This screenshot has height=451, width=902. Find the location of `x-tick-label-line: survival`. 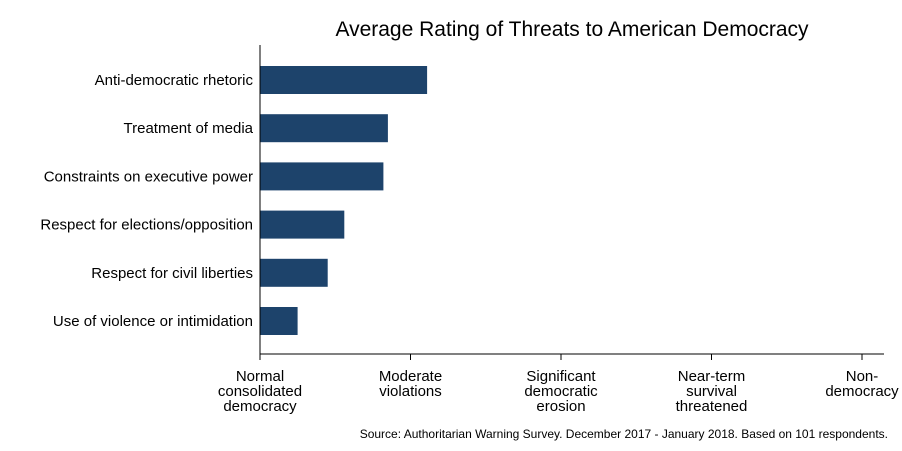

x-tick-label-line: survival is located at coordinates (711, 391).